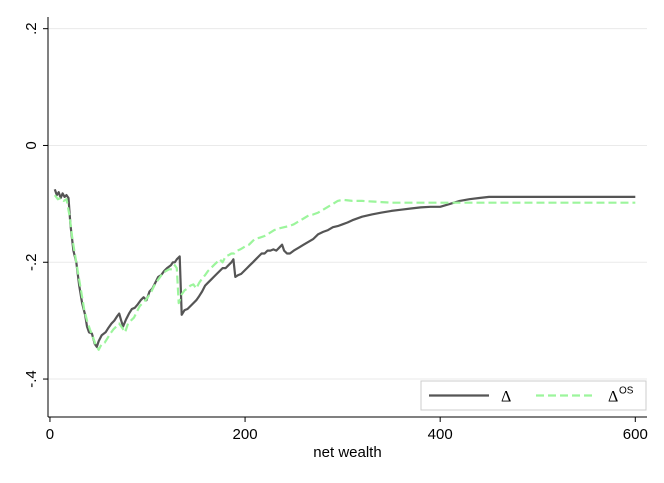 The width and height of the screenshot is (664, 483). I want to click on x-tick-label: 200, so click(245, 434).